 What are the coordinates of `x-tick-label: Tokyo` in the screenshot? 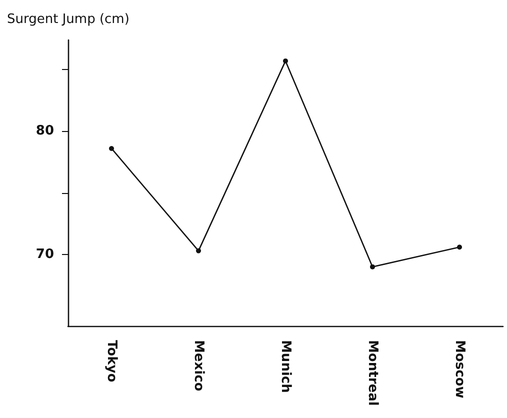 It's located at (111, 361).